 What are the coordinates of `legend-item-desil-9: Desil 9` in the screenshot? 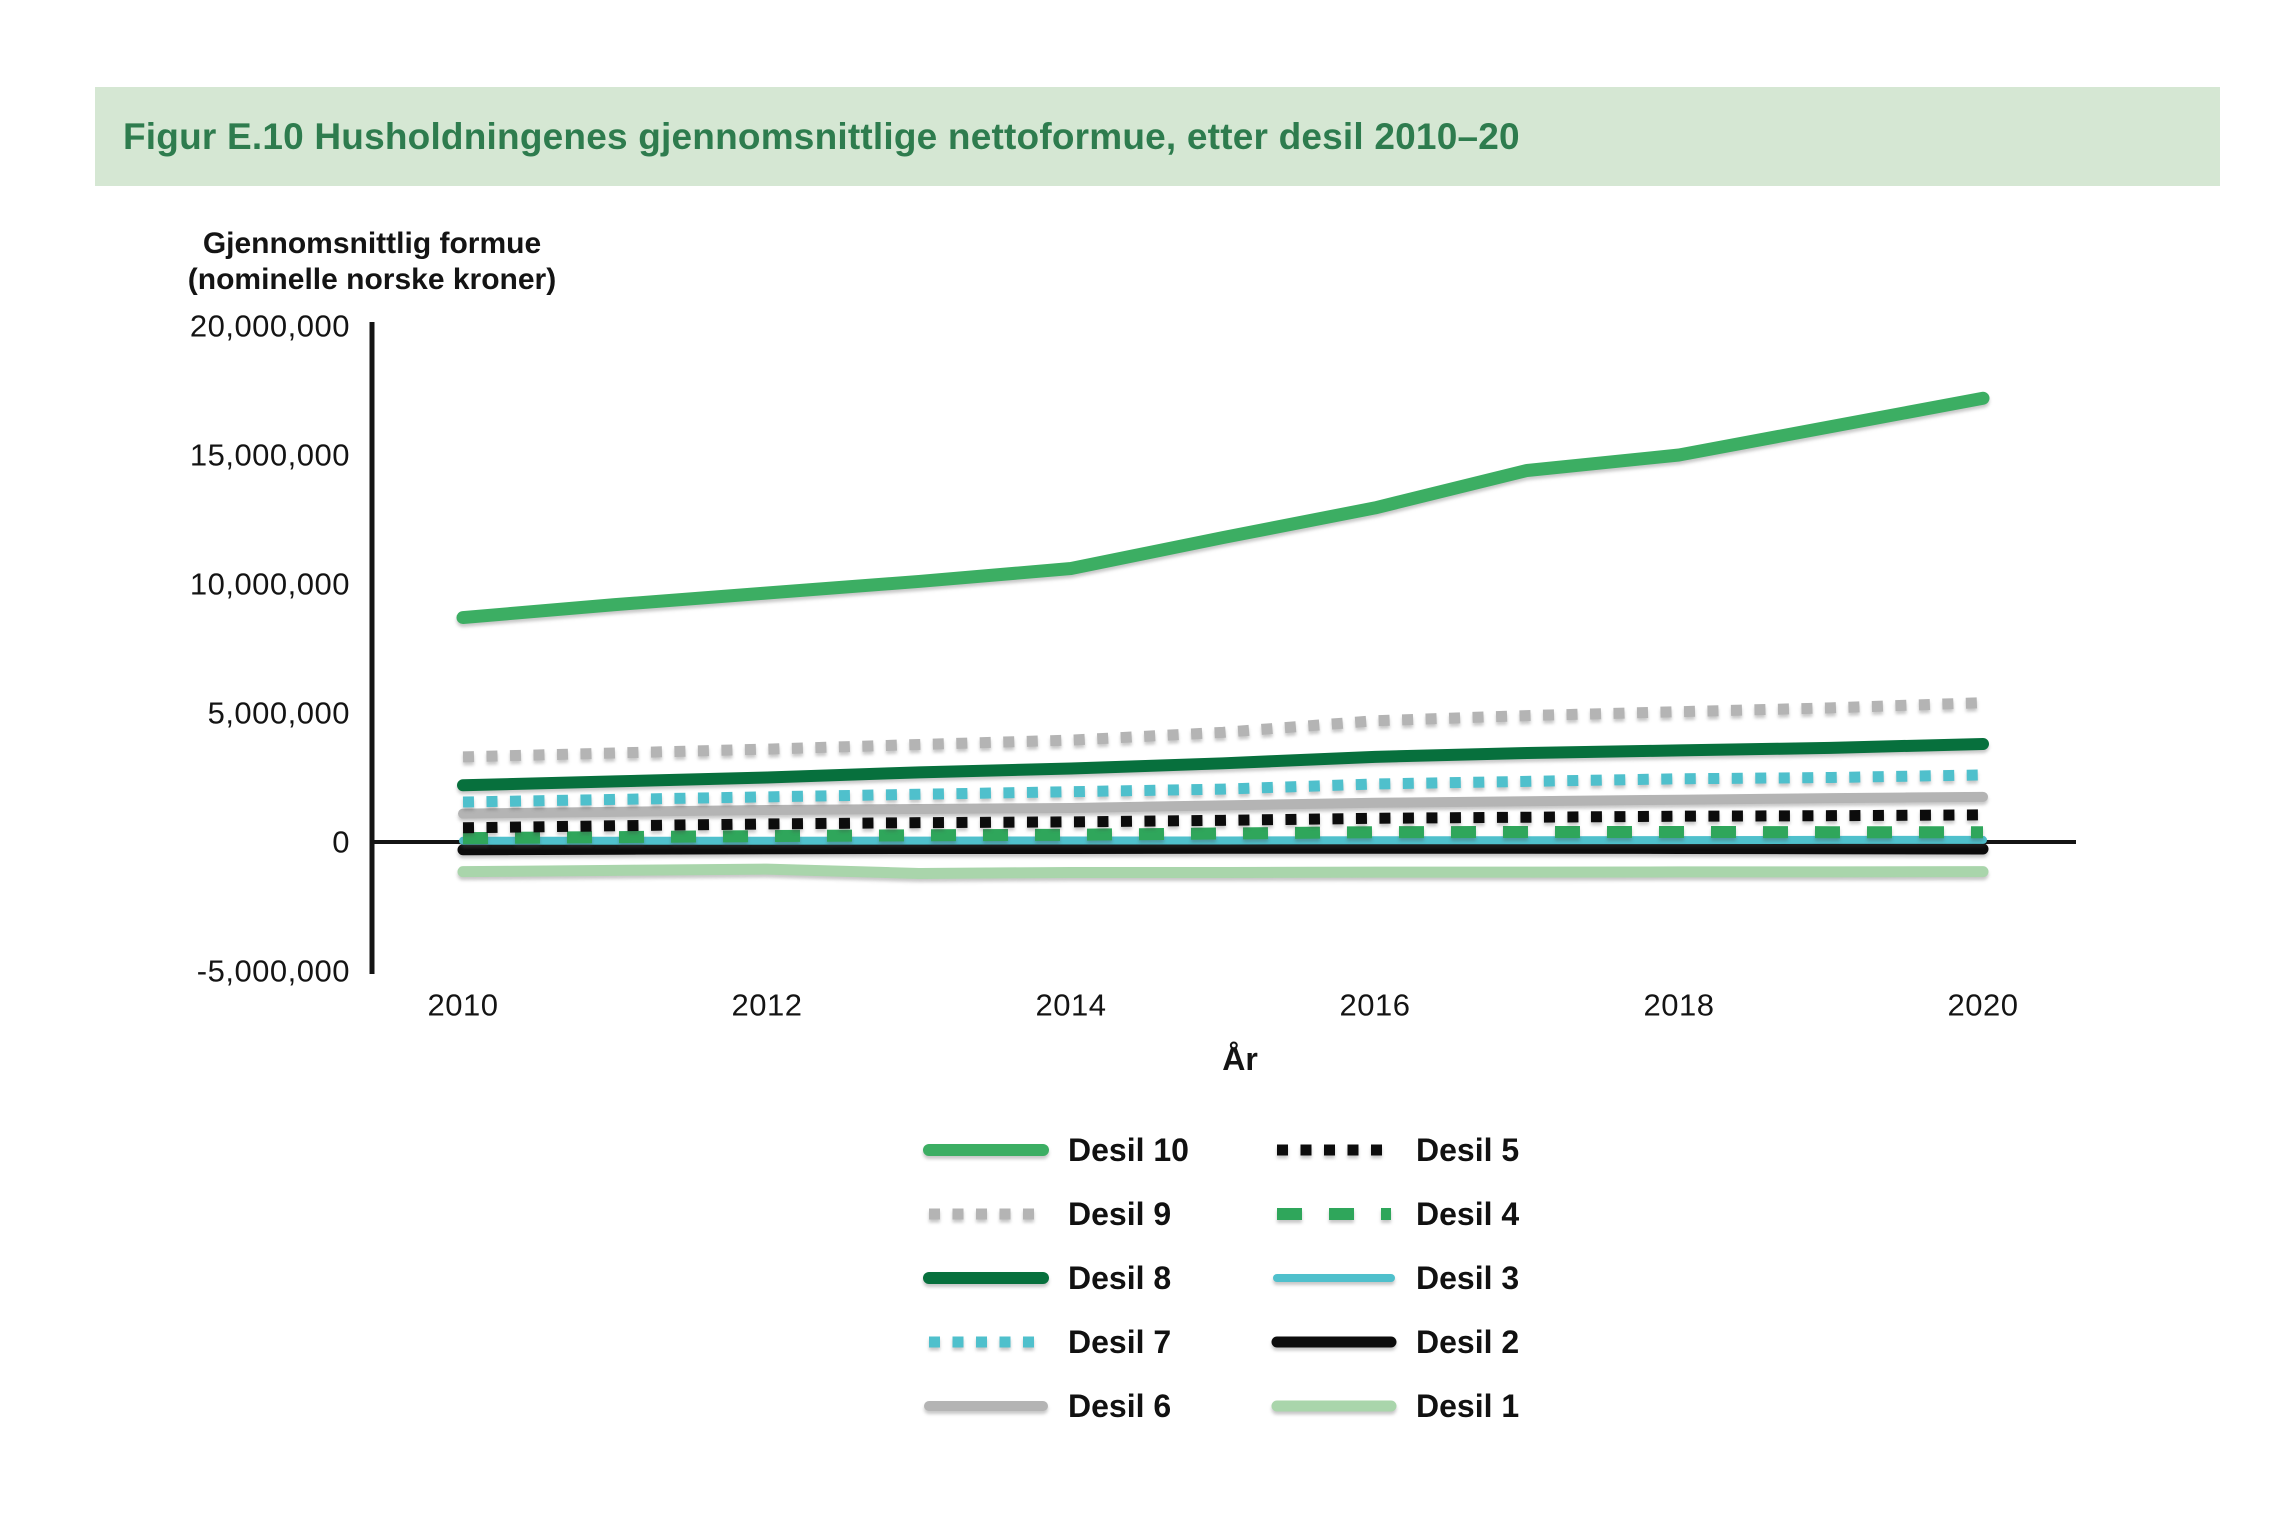 It's located at (1054, 1214).